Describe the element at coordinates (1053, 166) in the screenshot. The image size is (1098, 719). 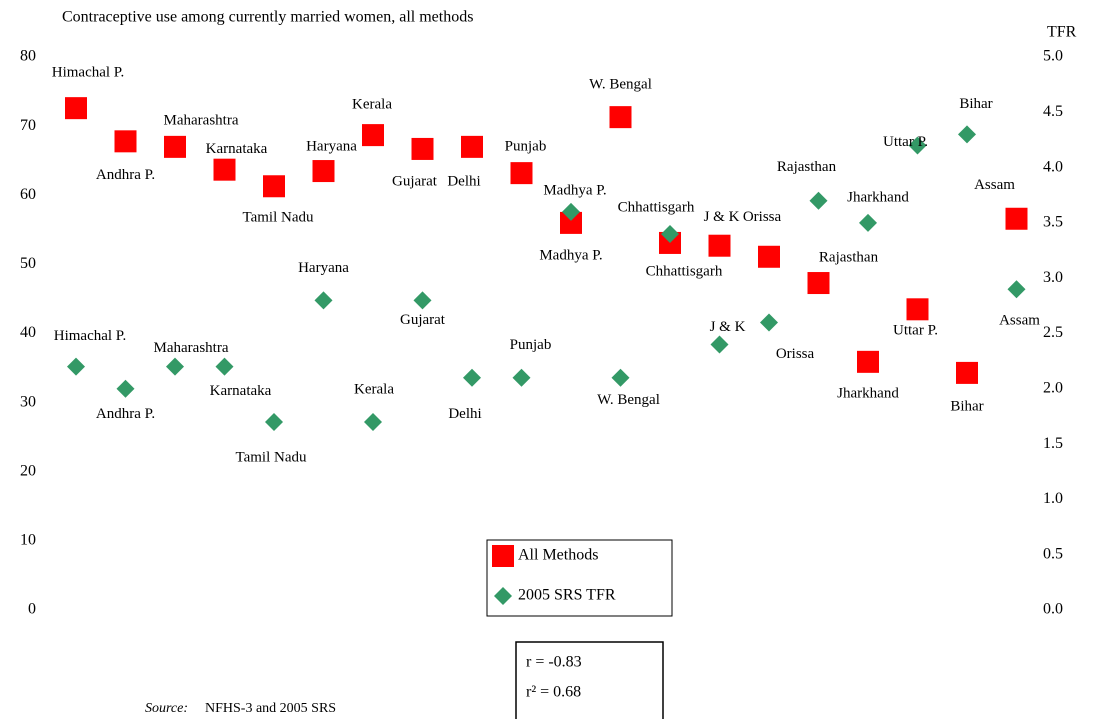
I see `y2-tick-label: 4.0` at that location.